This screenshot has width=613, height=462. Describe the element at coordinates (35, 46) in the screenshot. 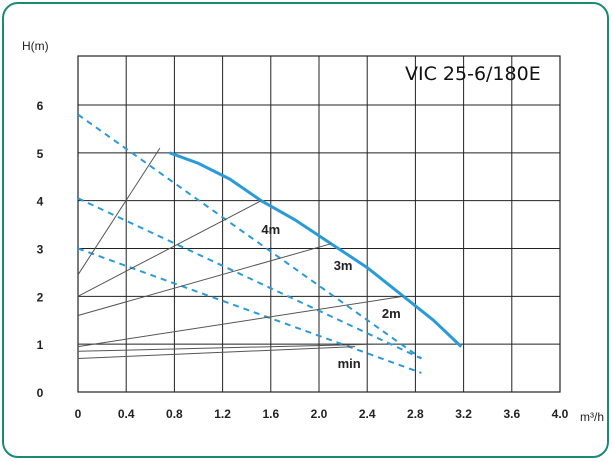

I see `y-axis-label: H(m)` at that location.